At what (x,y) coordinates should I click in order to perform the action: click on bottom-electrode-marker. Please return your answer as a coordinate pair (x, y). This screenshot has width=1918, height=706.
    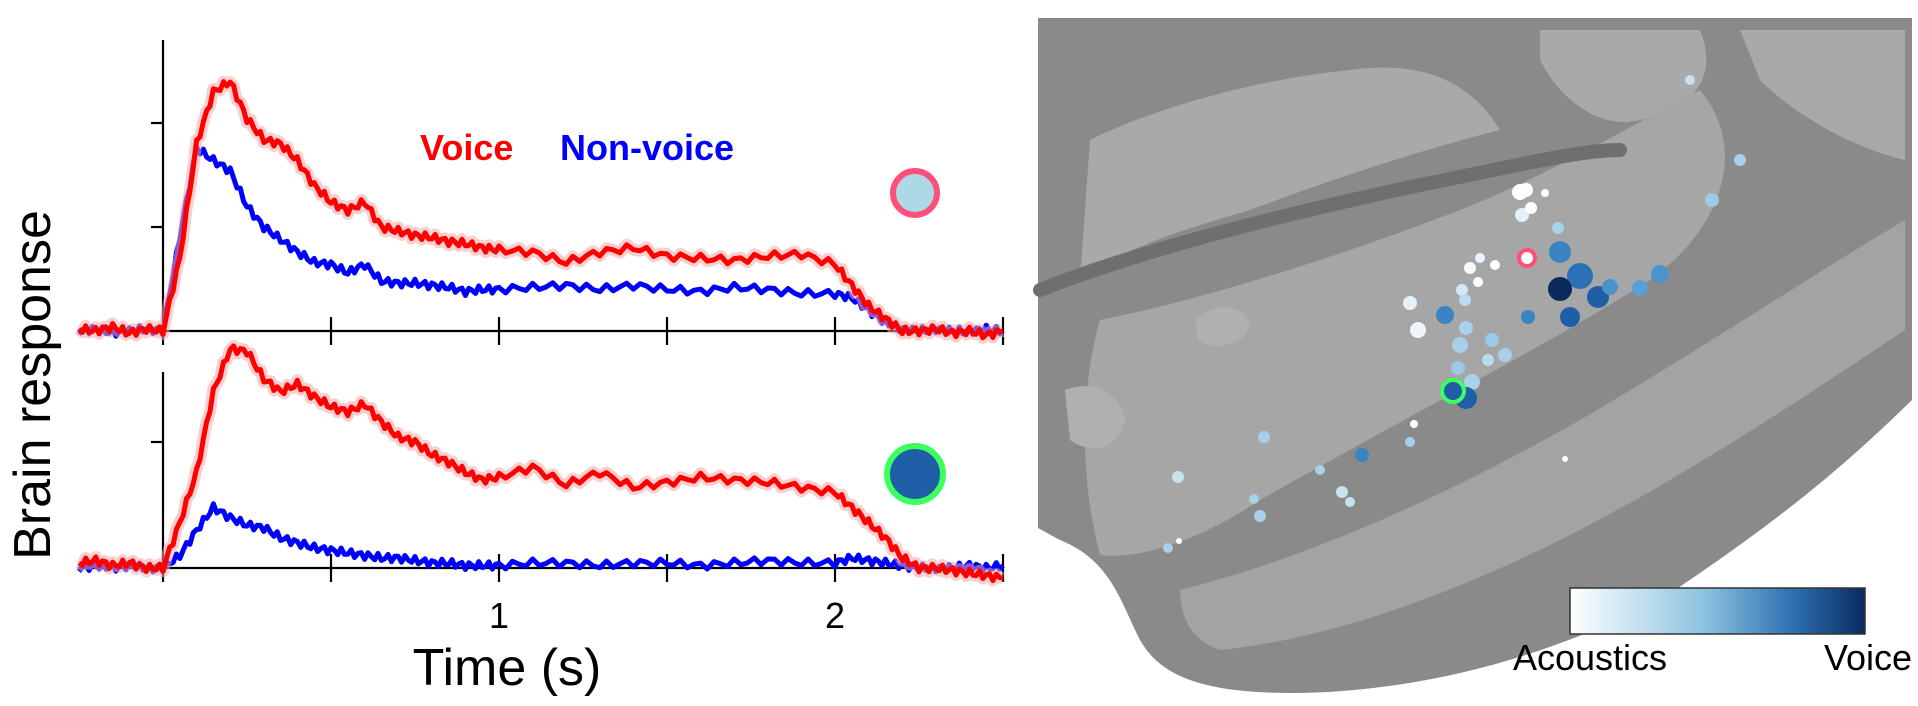
    Looking at the image, I should click on (915, 474).